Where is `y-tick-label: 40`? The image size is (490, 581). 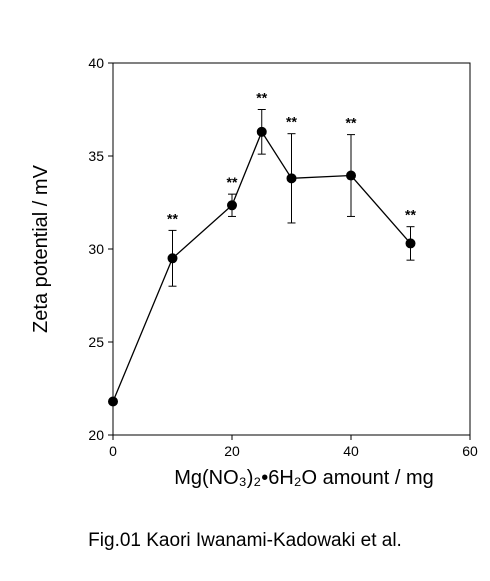
y-tick-label: 40 is located at coordinates (96, 63).